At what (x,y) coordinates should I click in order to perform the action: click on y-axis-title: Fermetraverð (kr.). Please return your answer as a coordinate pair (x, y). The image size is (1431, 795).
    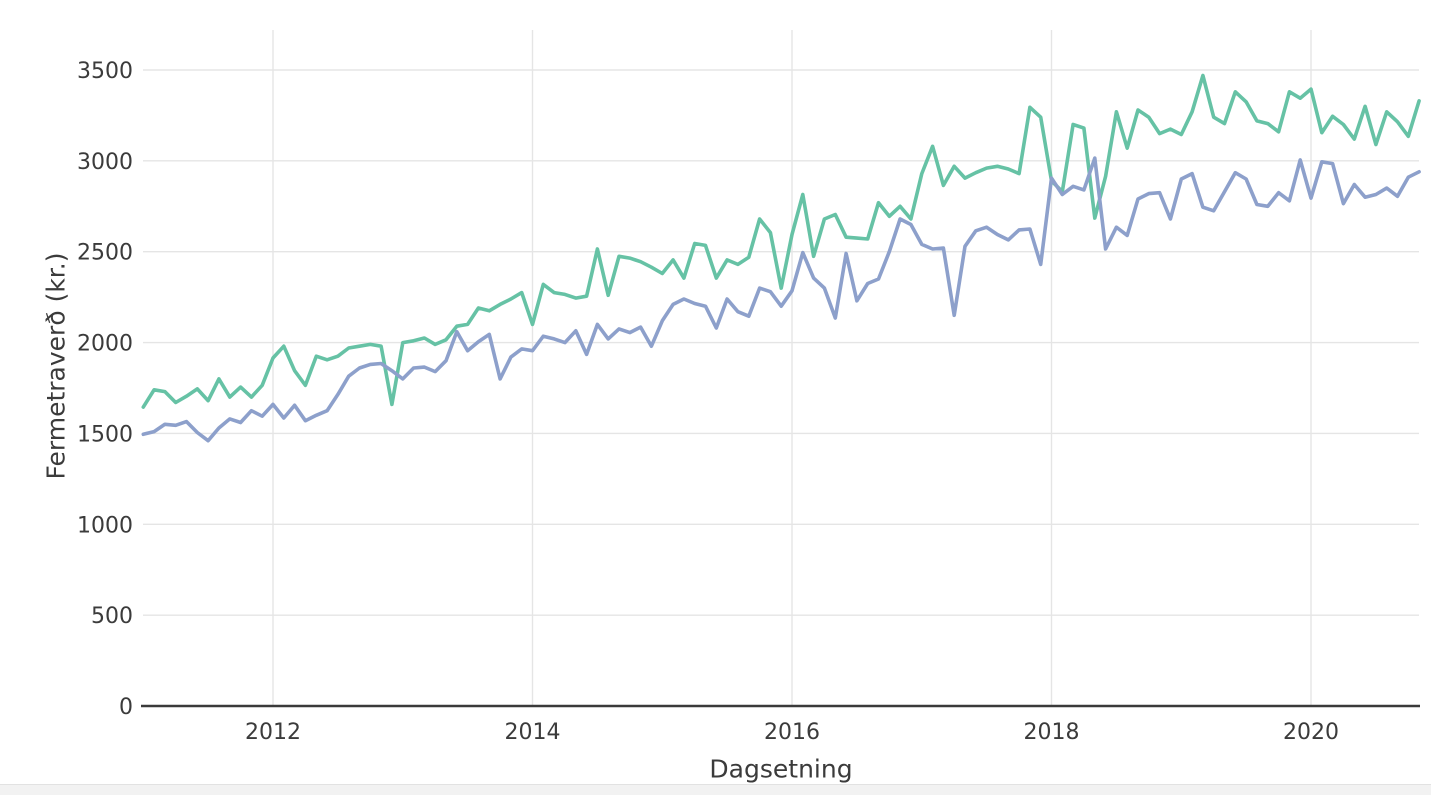
    Looking at the image, I should click on (56, 366).